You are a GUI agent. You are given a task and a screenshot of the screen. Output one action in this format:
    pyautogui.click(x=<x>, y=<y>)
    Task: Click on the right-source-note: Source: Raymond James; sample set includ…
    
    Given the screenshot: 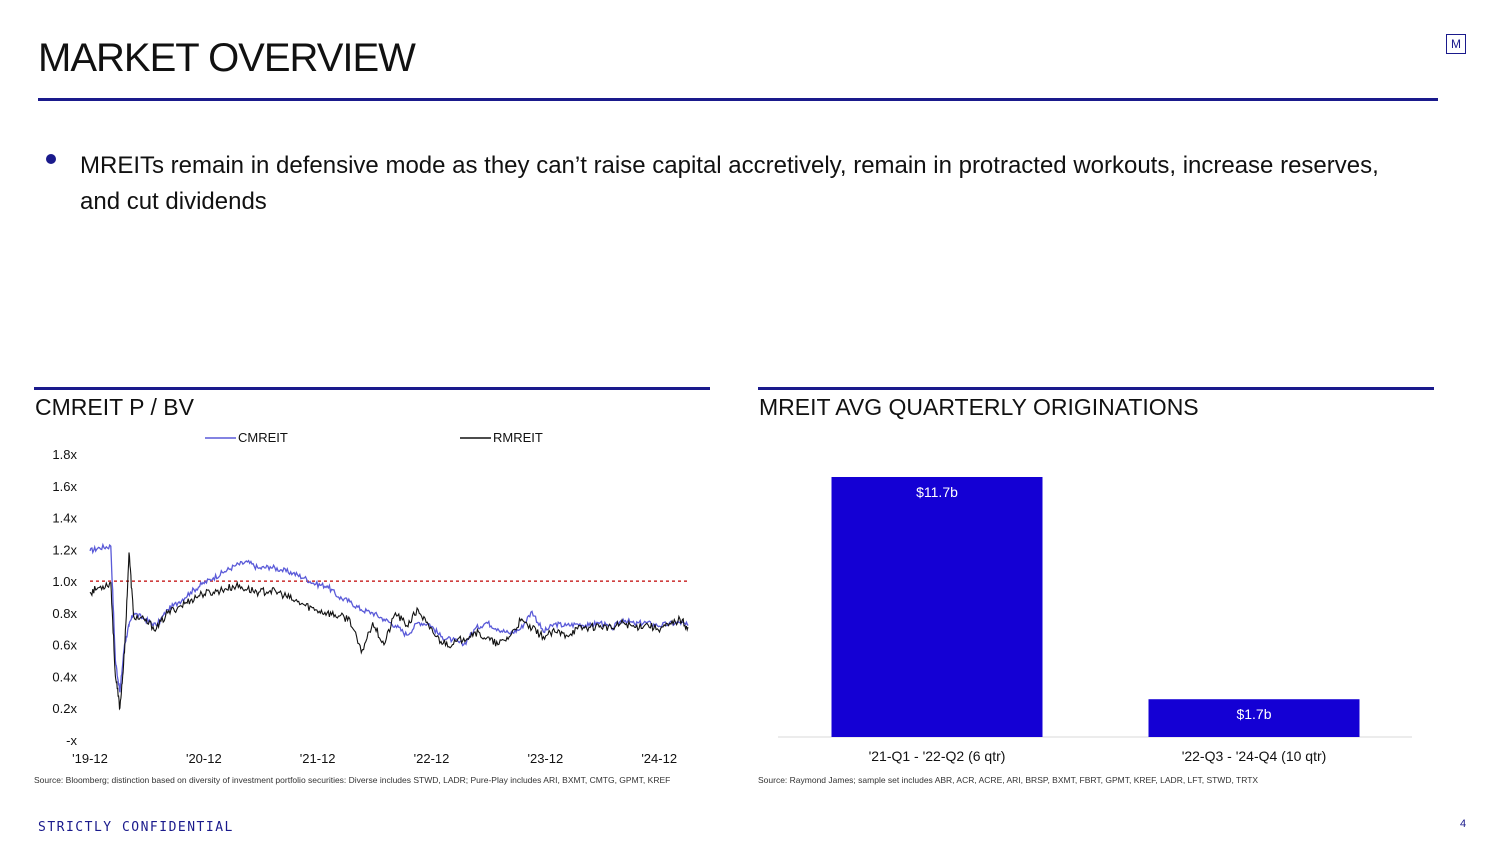 What is the action you would take?
    pyautogui.click(x=1008, y=780)
    